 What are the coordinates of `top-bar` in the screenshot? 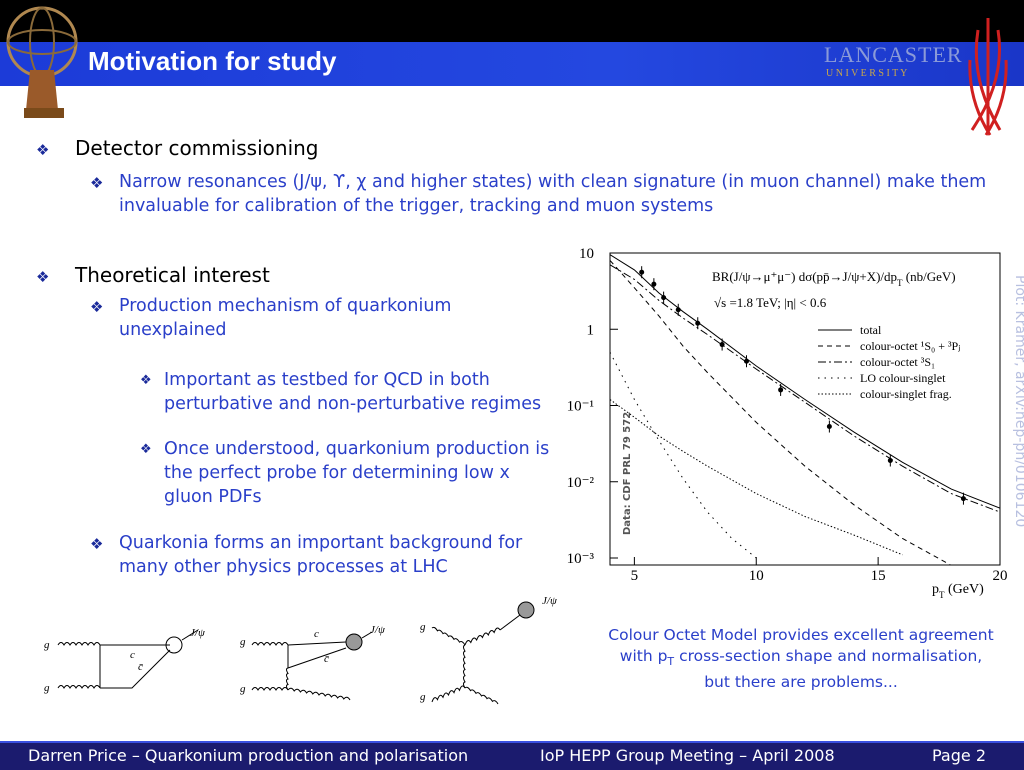 It's located at (512, 21).